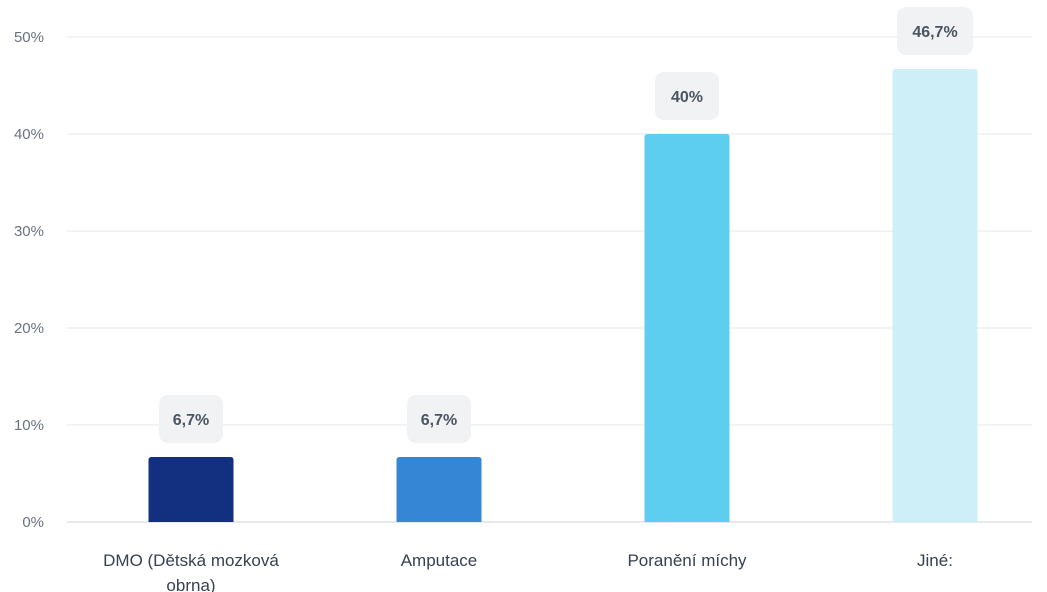  Describe the element at coordinates (935, 560) in the screenshot. I see `x-tick-label: Jiné:` at that location.